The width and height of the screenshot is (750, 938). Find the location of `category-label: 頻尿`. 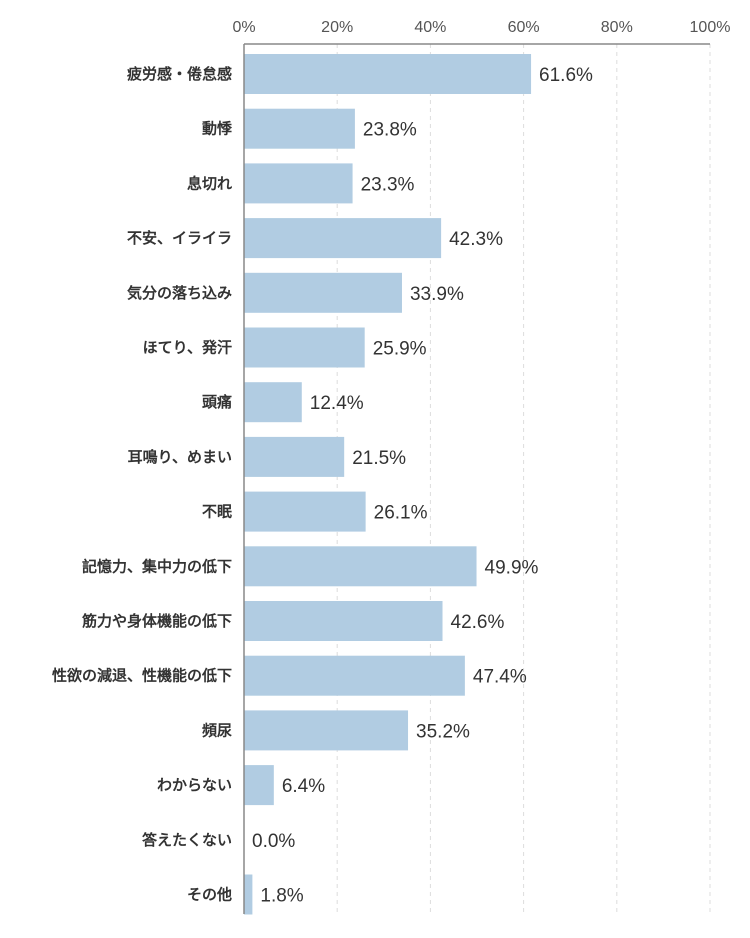

category-label: 頻尿 is located at coordinates (217, 730).